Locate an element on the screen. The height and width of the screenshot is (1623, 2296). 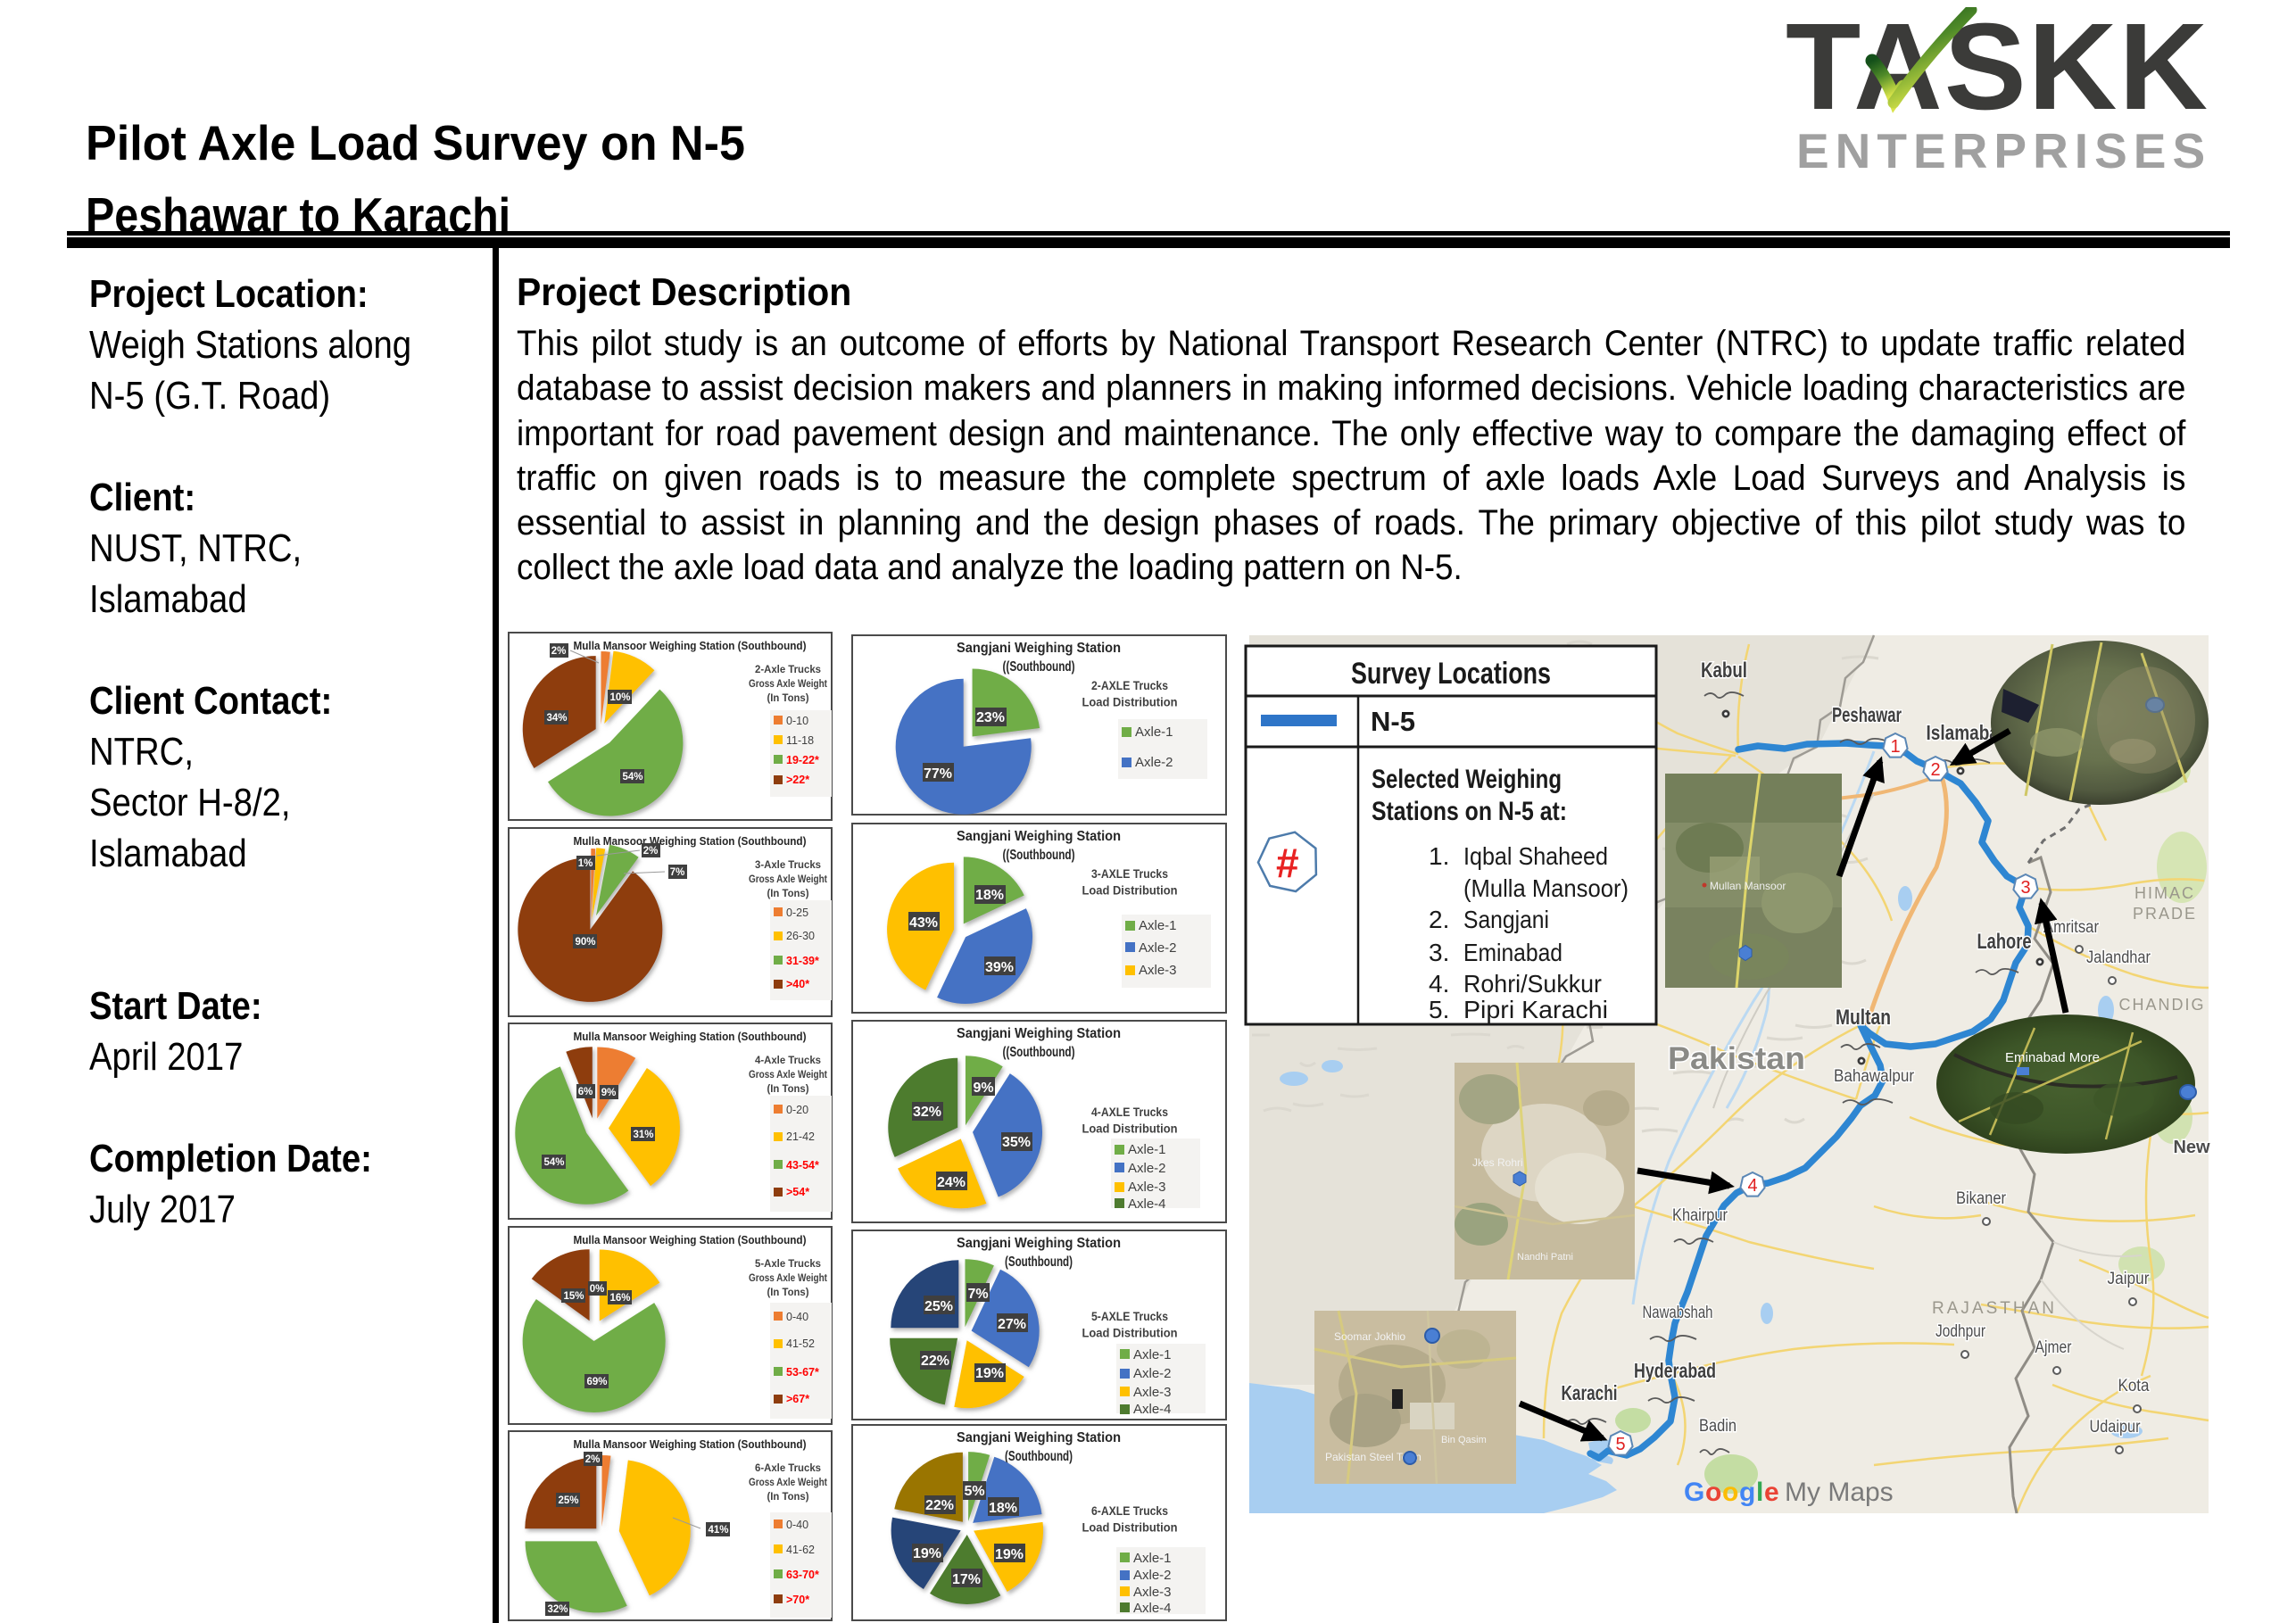
svg-text: New is located at coordinates (2191, 1147).